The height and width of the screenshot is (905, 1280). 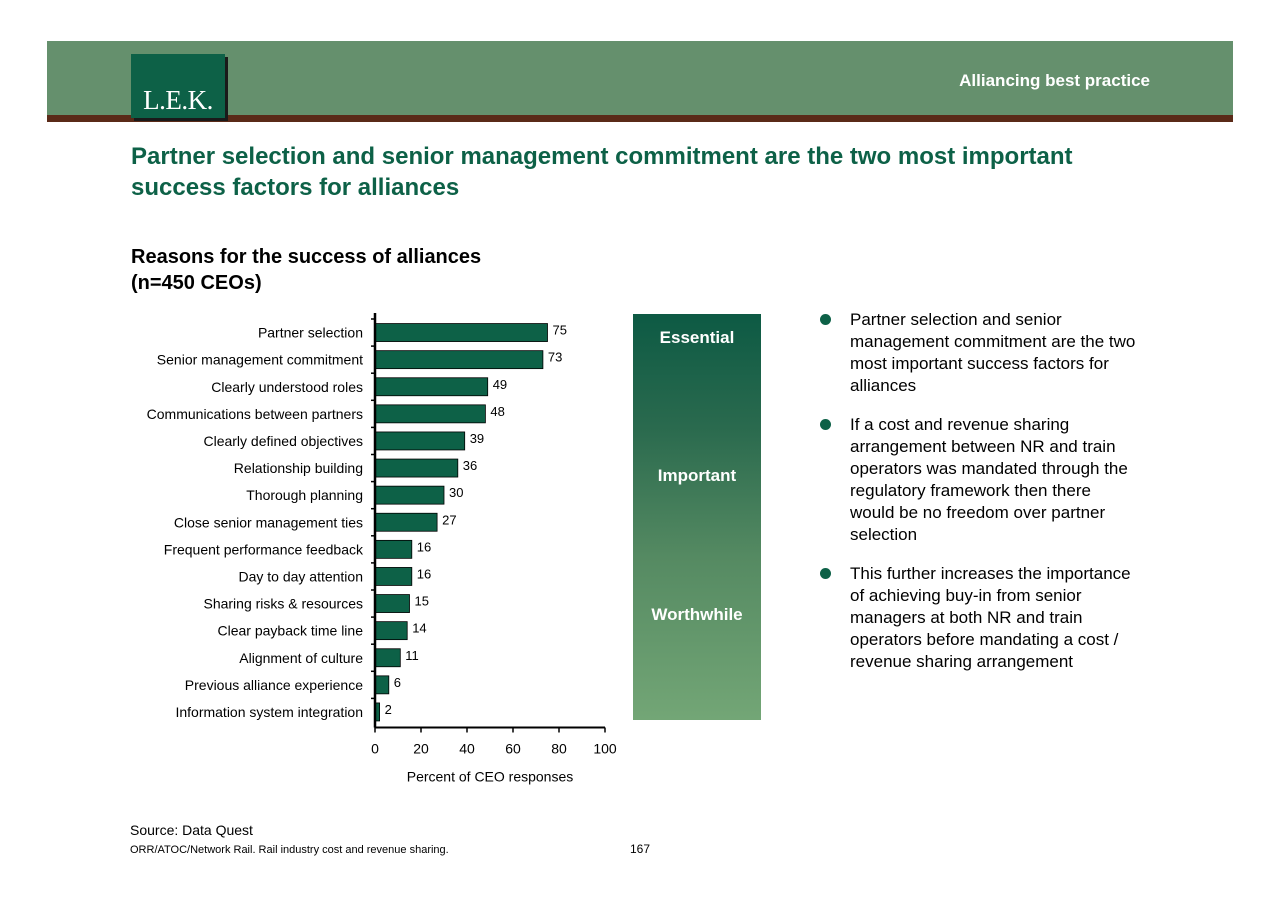 What do you see at coordinates (497, 411) in the screenshot?
I see `data-label: 48` at bounding box center [497, 411].